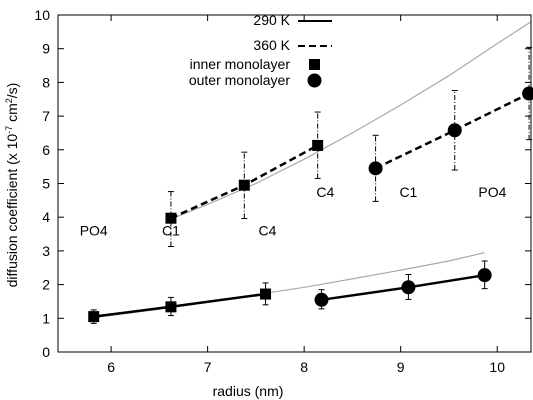 The height and width of the screenshot is (400, 533). What do you see at coordinates (314, 80) in the screenshot?
I see `legend-circle-marker` at bounding box center [314, 80].